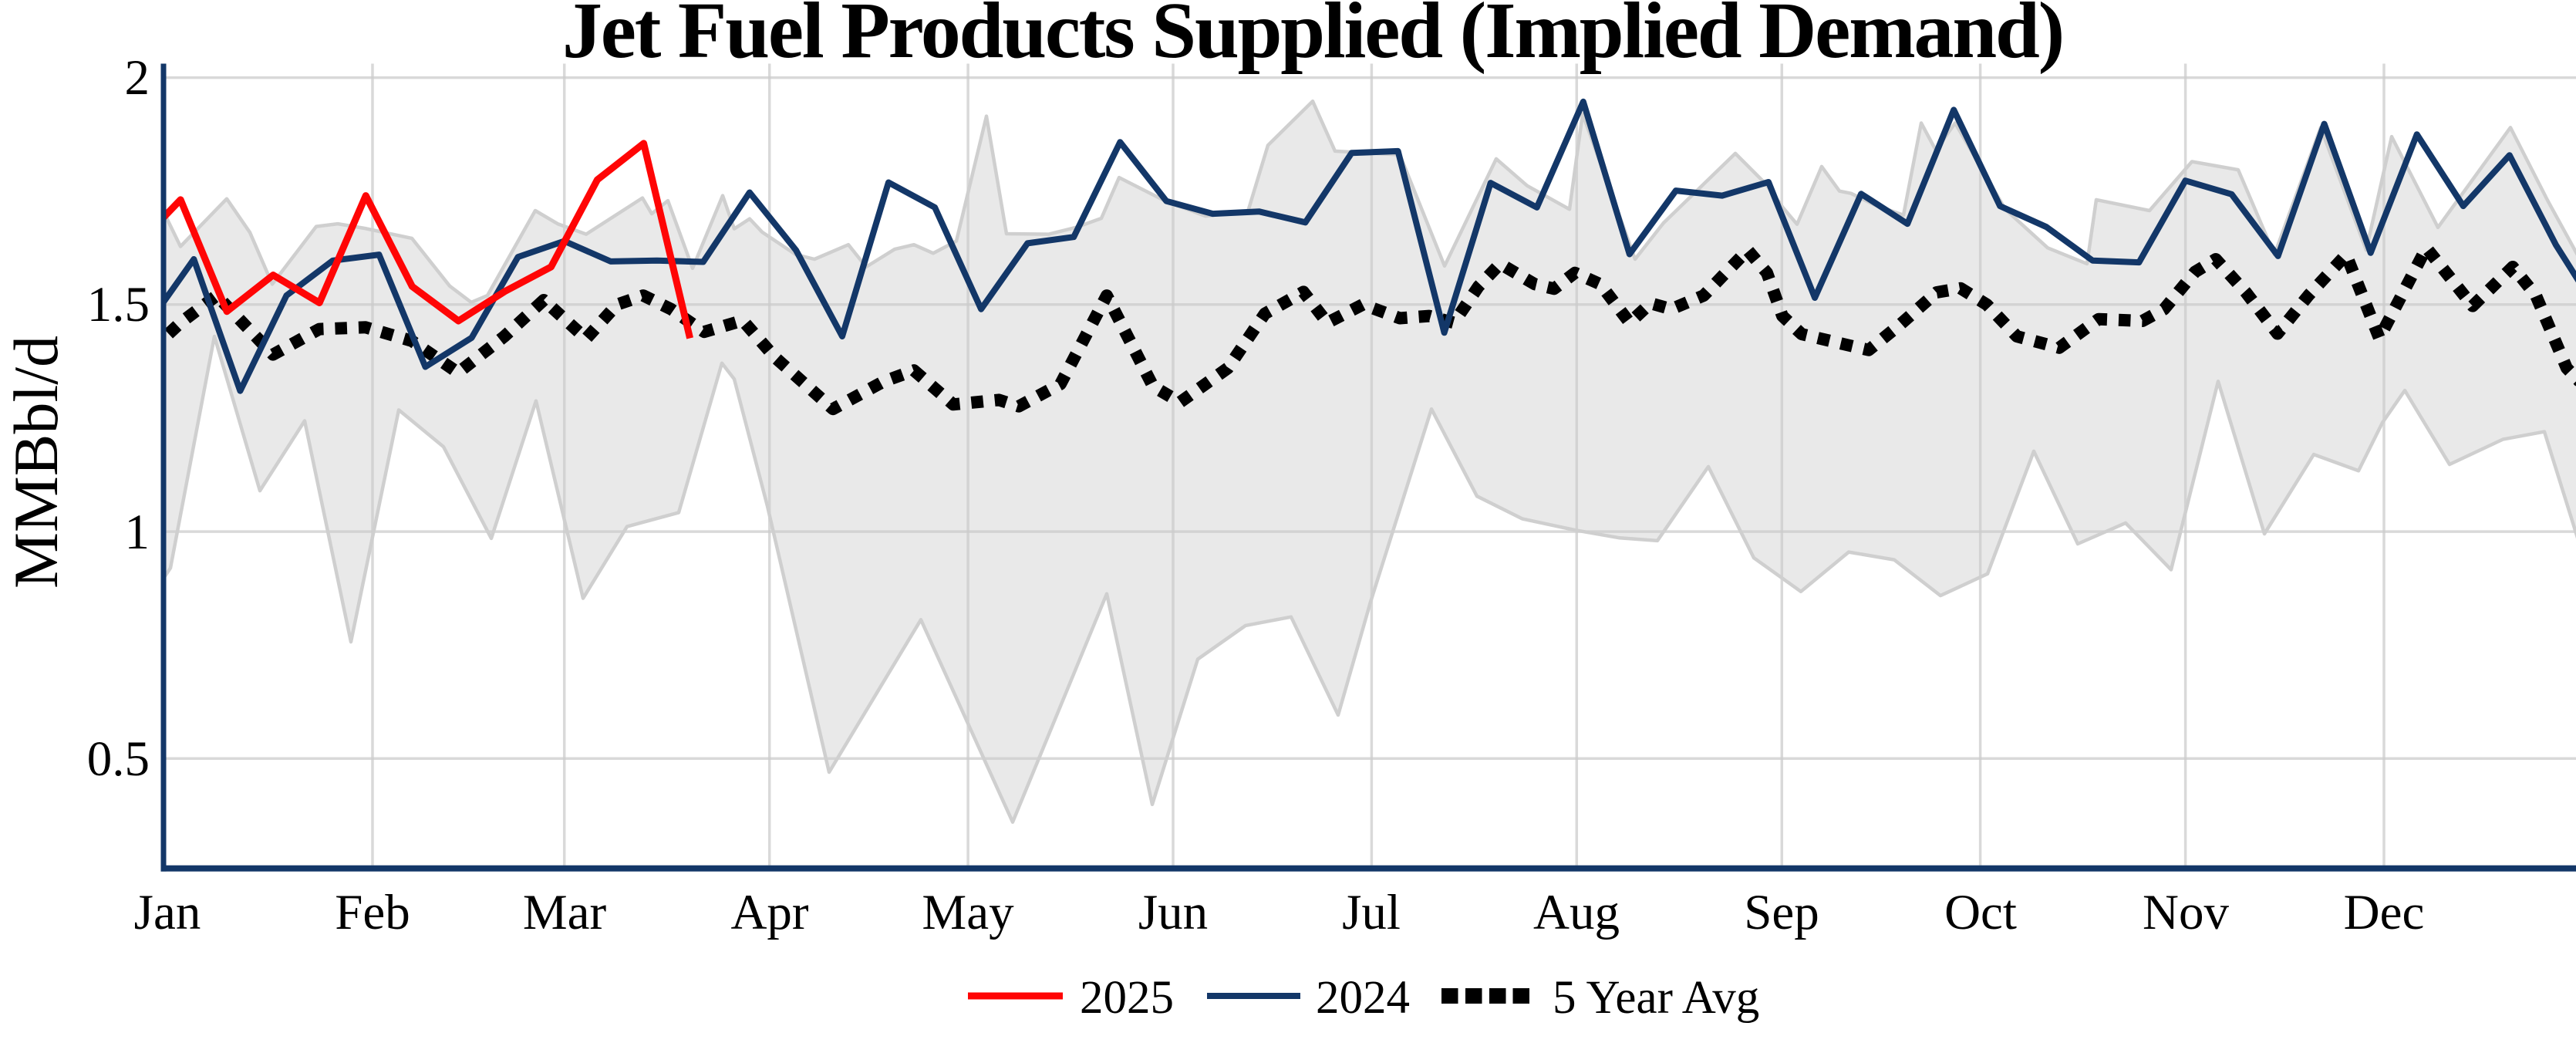 This screenshot has width=2576, height=1053. What do you see at coordinates (1576, 913) in the screenshot?
I see `svg-text: Aug` at bounding box center [1576, 913].